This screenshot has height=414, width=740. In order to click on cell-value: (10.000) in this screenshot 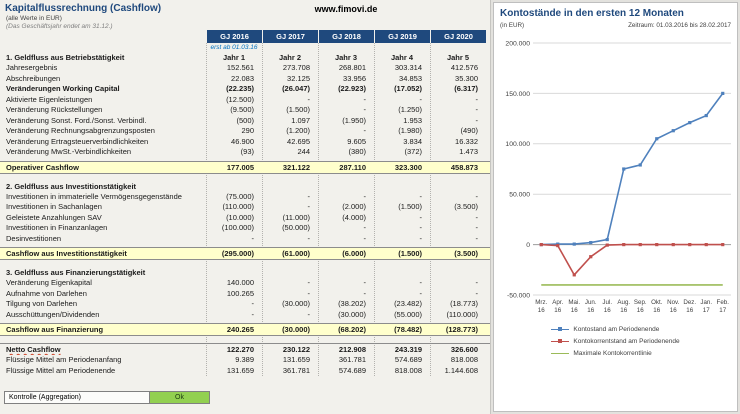, I will do `click(240, 217)`.